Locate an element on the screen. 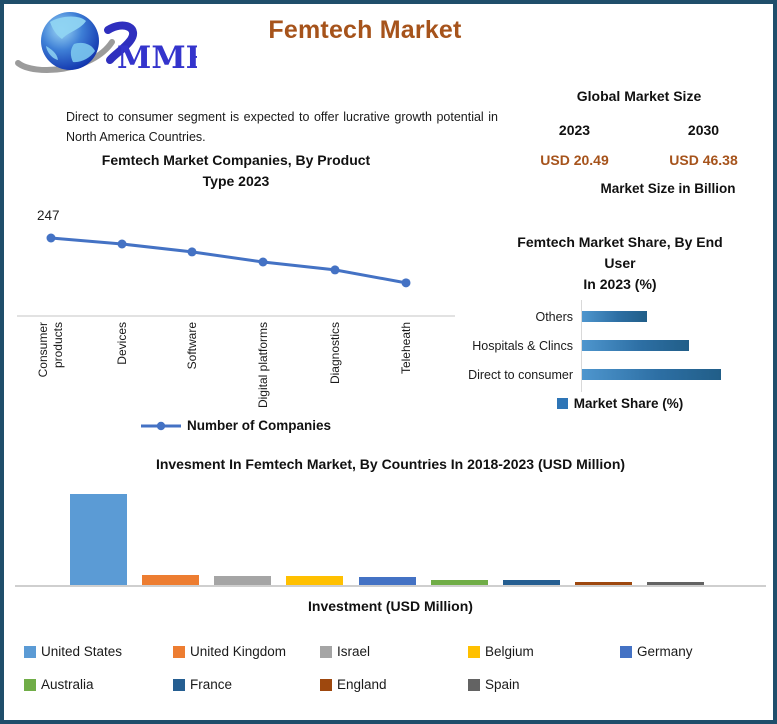 The width and height of the screenshot is (777, 724). share-category-label: Direct to consumer is located at coordinates (520, 374).